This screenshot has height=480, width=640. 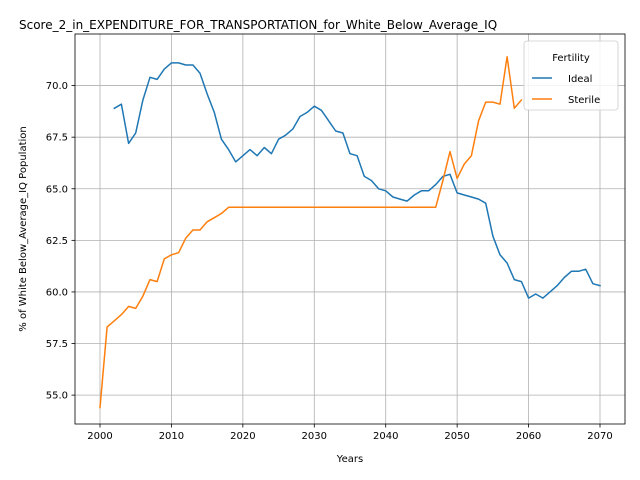 I want to click on y-tick-label: 62.5, so click(x=57, y=241).